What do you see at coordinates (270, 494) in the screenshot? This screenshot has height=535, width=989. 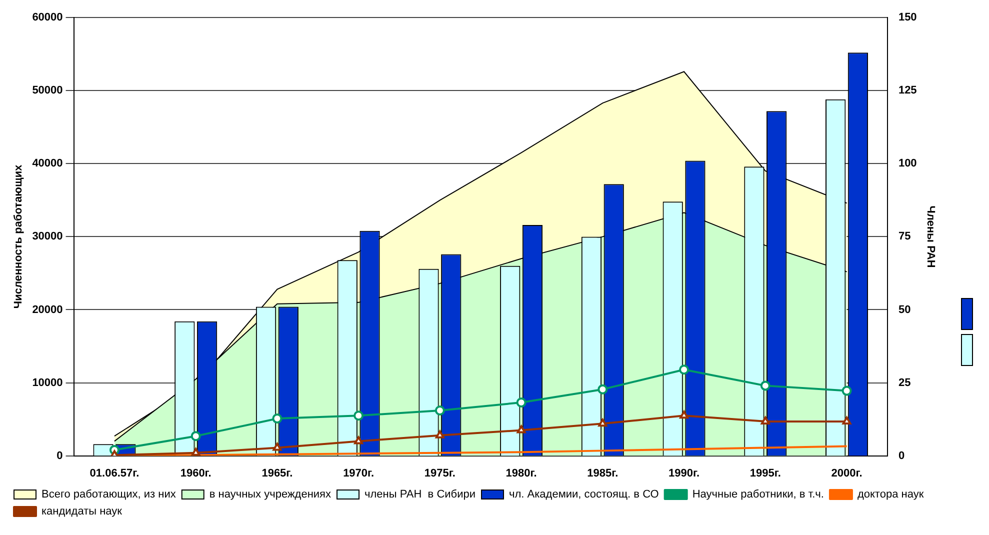 I see `legend-label: в научных учреждениях` at bounding box center [270, 494].